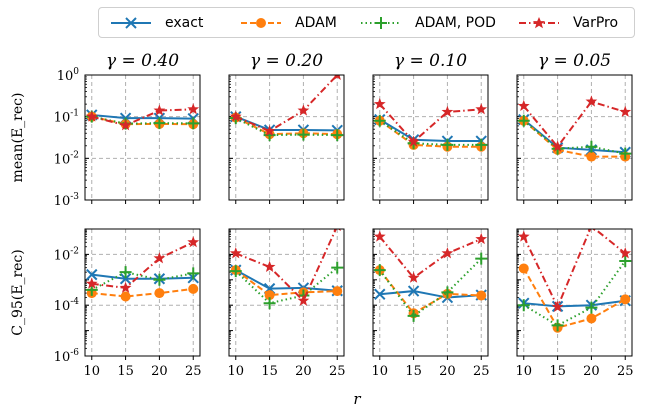  I want to click on y-axis-label-row-1: mean(E_rec), so click(18, 138).